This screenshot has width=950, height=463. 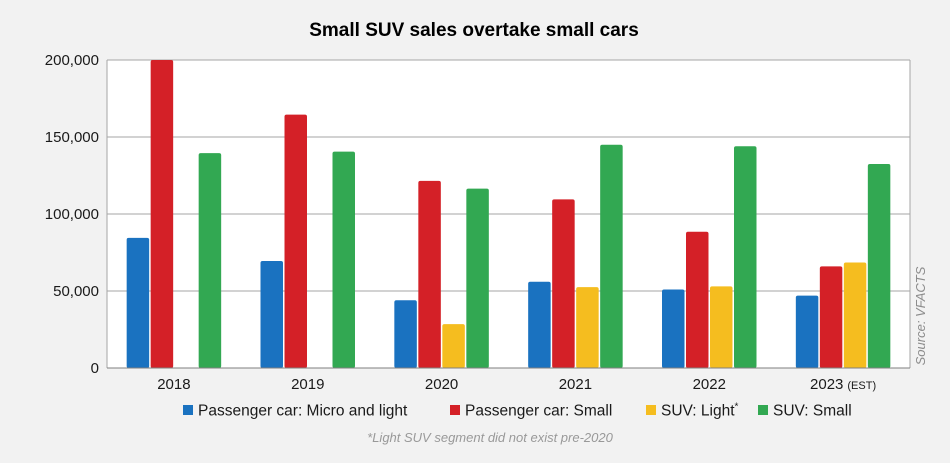 I want to click on x-tick-label: 2018, so click(x=173, y=384).